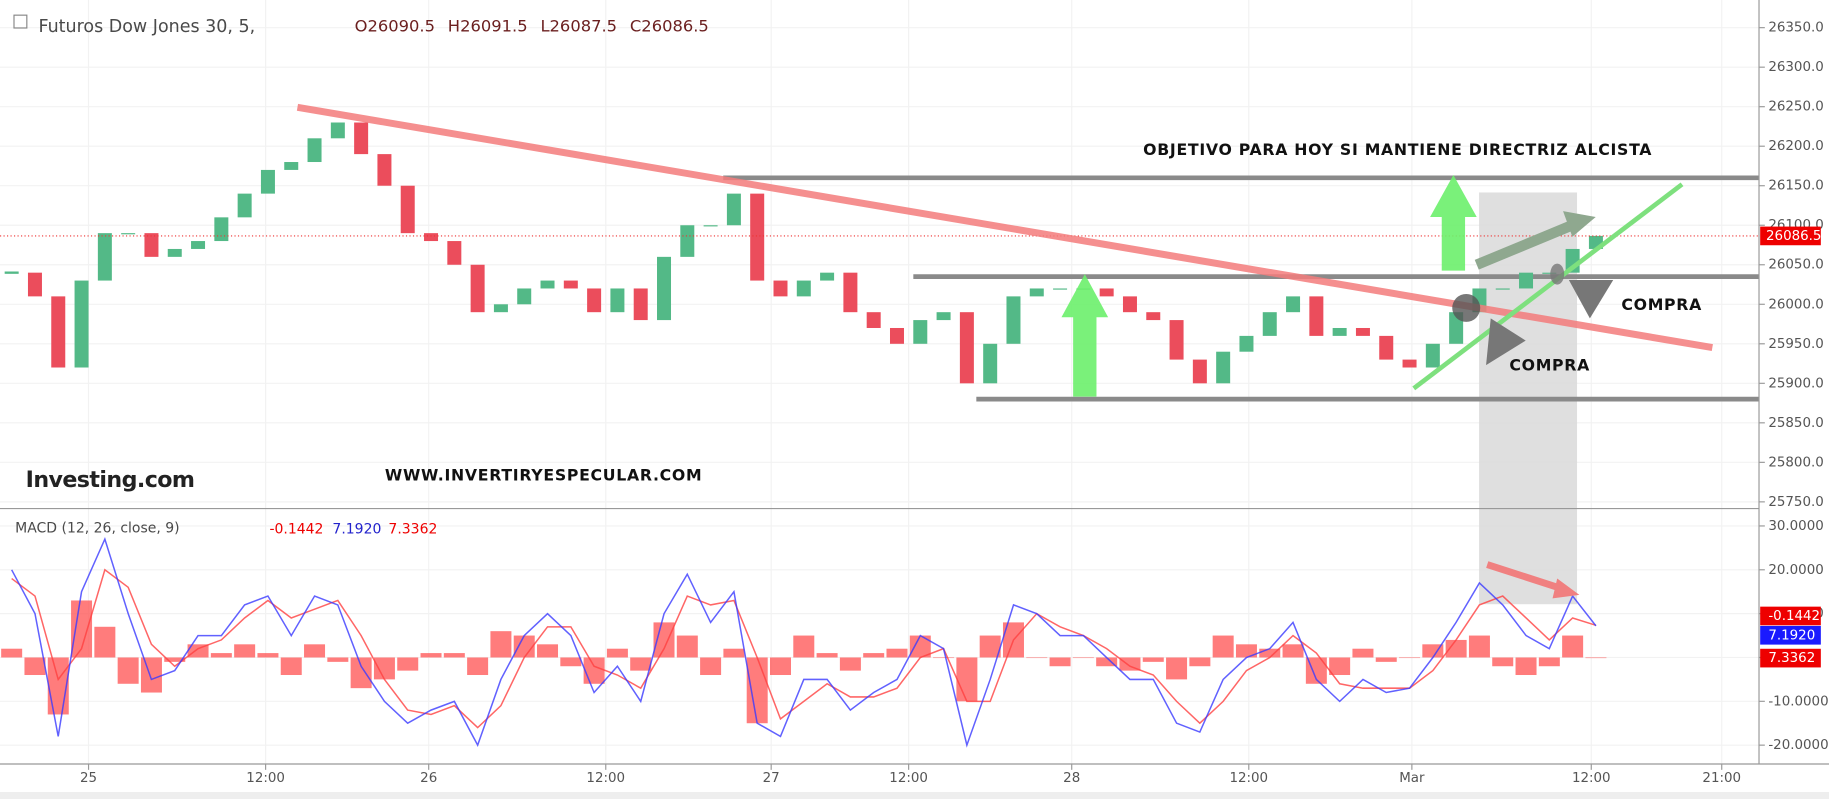 The width and height of the screenshot is (1829, 799). I want to click on x-tick-label: 21:00, so click(1721, 778).